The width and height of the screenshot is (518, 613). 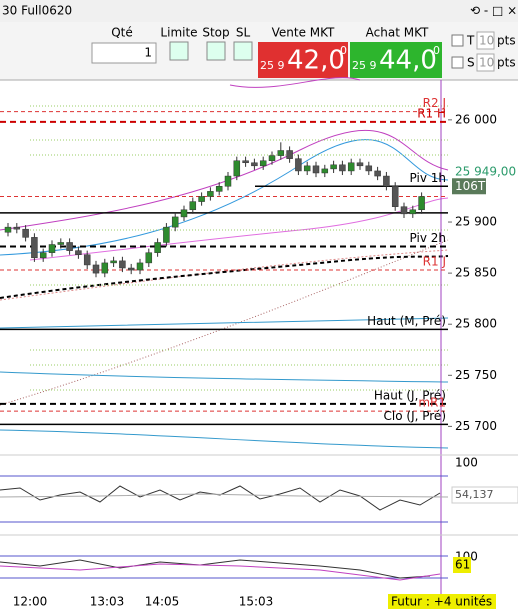 I want to click on time-label: 15:03, so click(x=256, y=602).